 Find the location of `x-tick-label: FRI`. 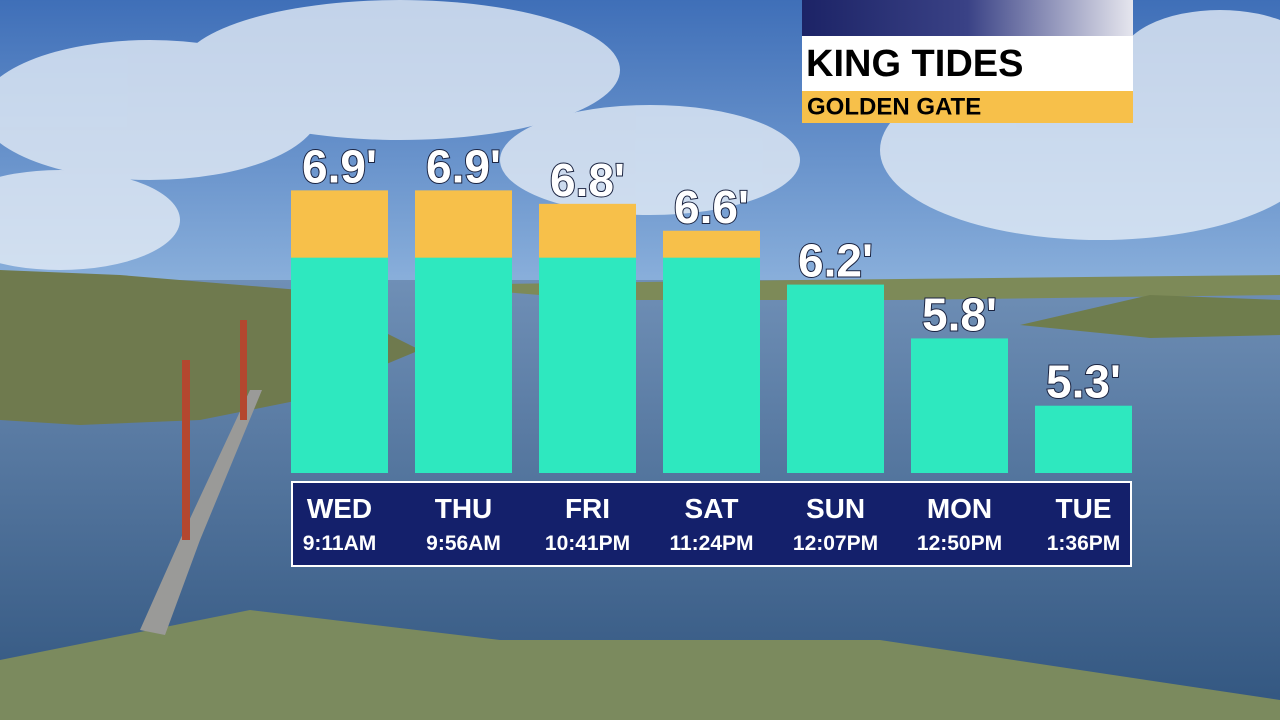

x-tick-label: FRI is located at coordinates (587, 508).